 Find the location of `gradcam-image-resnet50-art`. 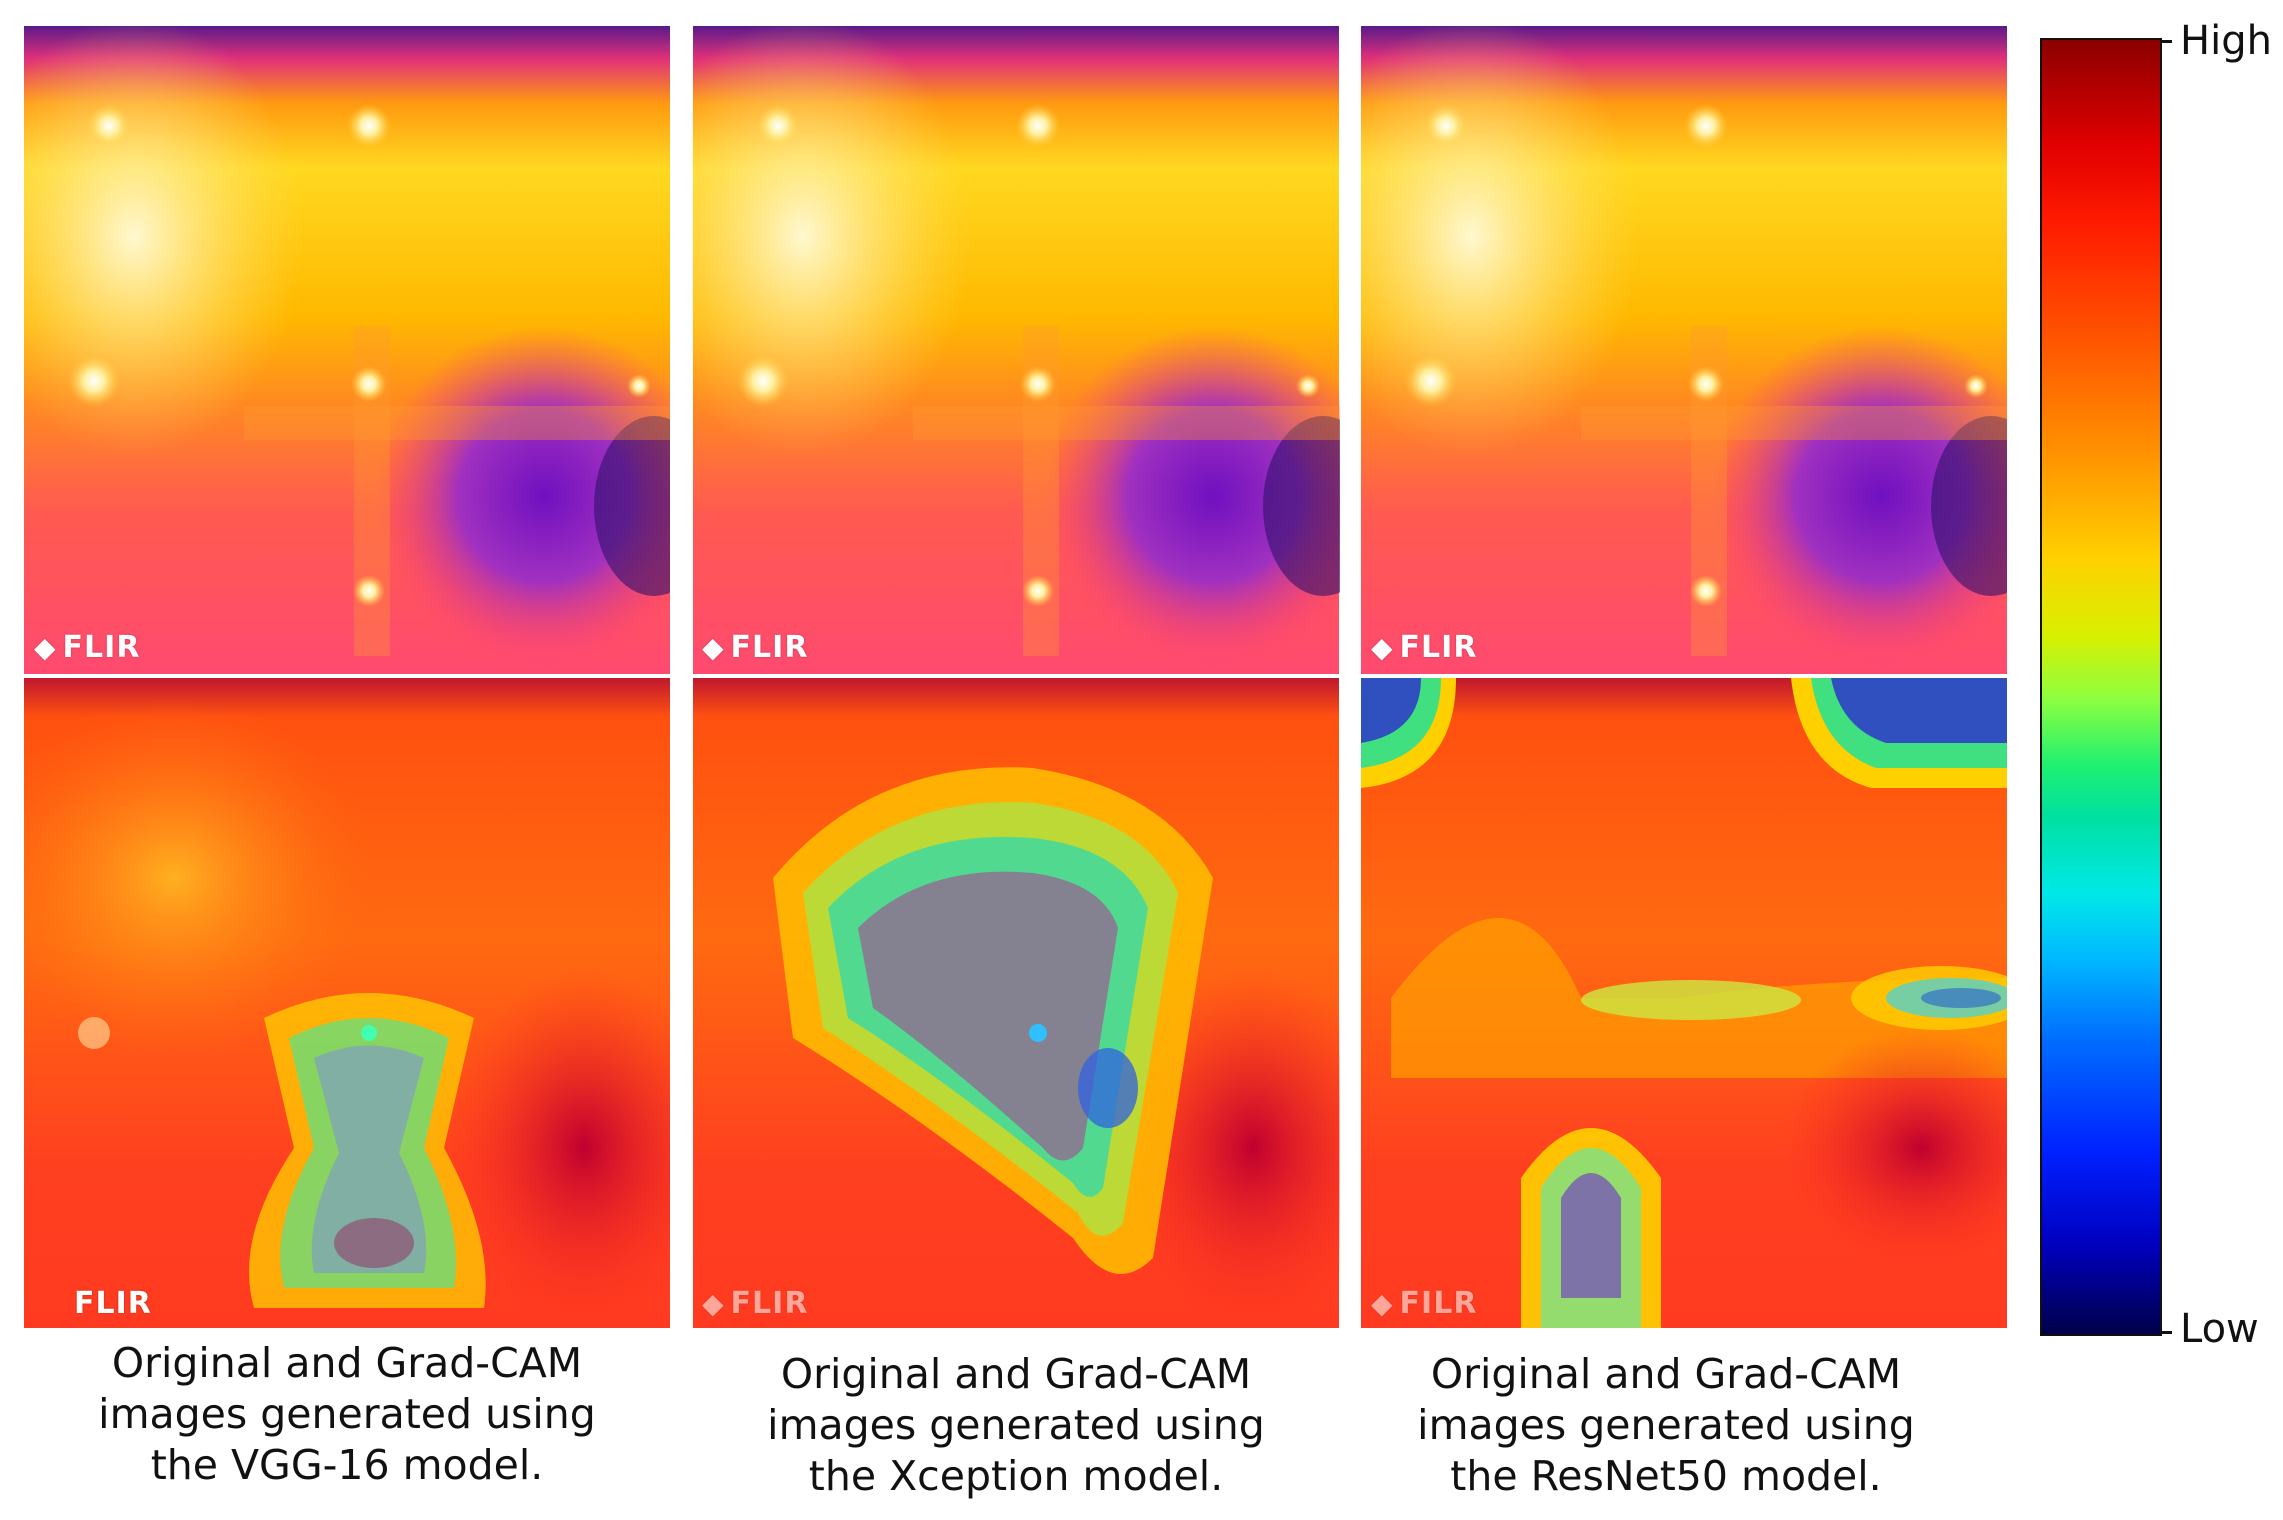

gradcam-image-resnet50-art is located at coordinates (1684, 1003).